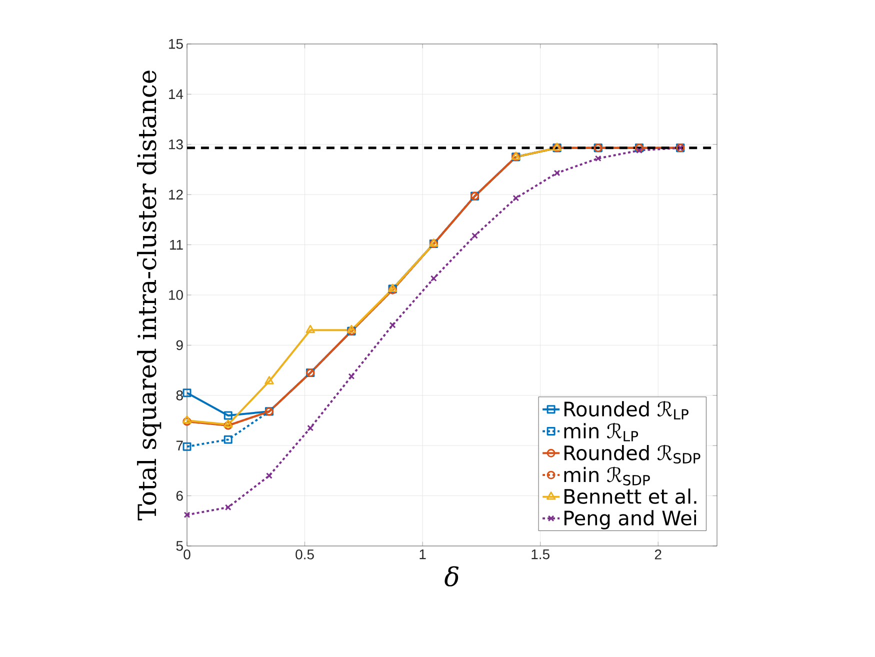  I want to click on legend-label: Bennett et al., so click(630, 496).